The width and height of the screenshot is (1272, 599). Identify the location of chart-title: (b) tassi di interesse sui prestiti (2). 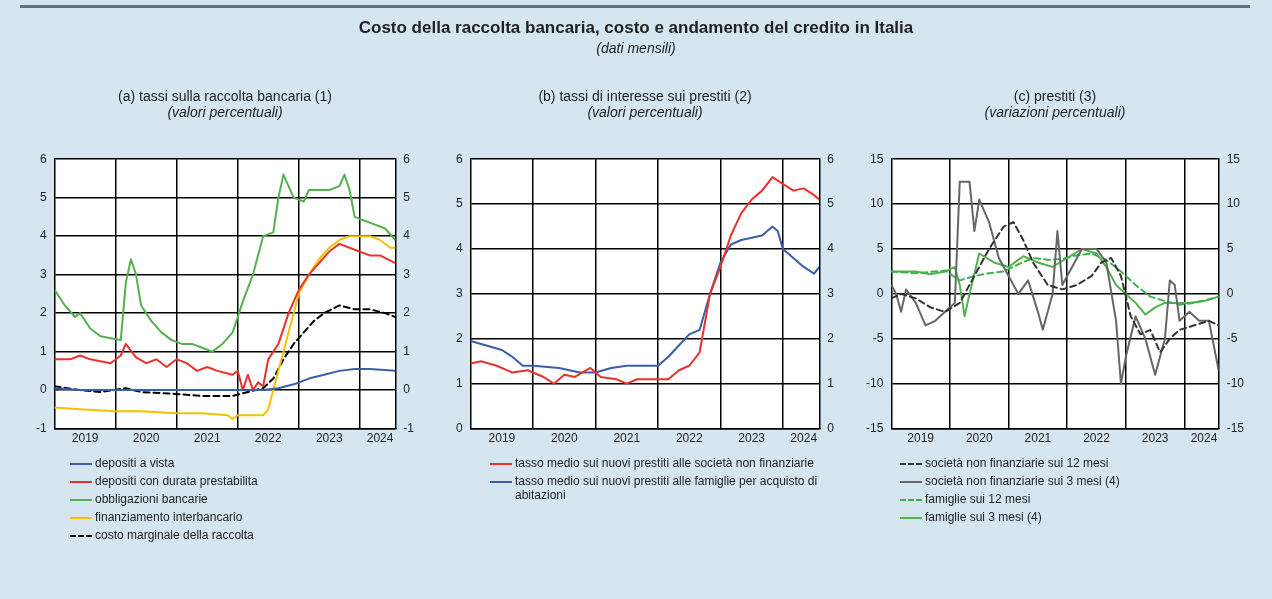
(645, 96).